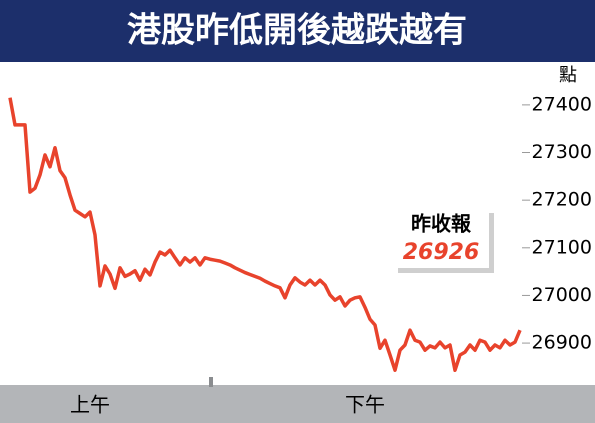 This screenshot has width=595, height=423. What do you see at coordinates (441, 252) in the screenshot?
I see `annotation-value: 26926` at bounding box center [441, 252].